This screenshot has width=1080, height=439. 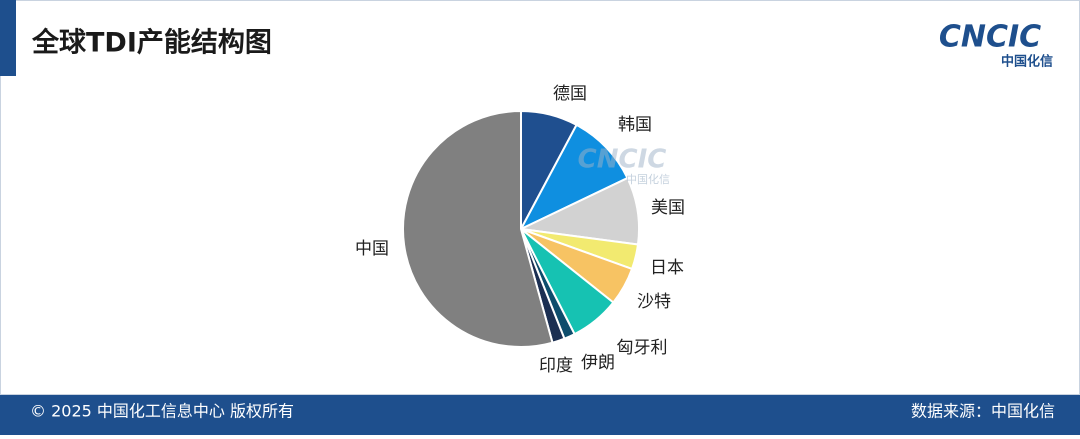 What do you see at coordinates (668, 208) in the screenshot?
I see `slice-label: 美国` at bounding box center [668, 208].